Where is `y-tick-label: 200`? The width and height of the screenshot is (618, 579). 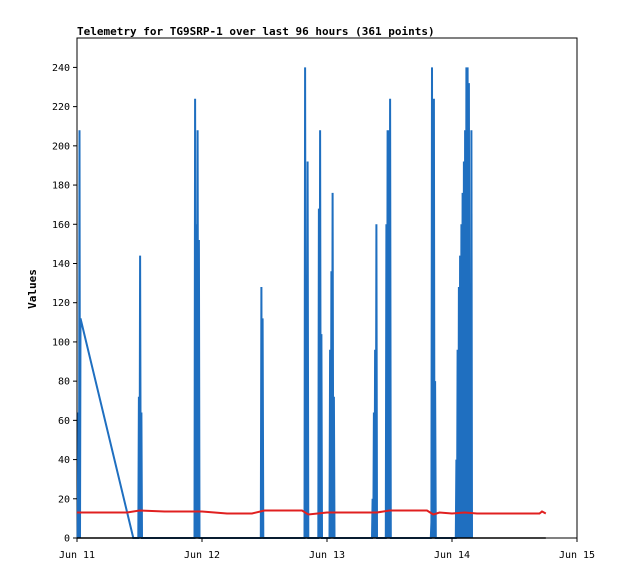 y-tick-label: 200 is located at coordinates (61, 146).